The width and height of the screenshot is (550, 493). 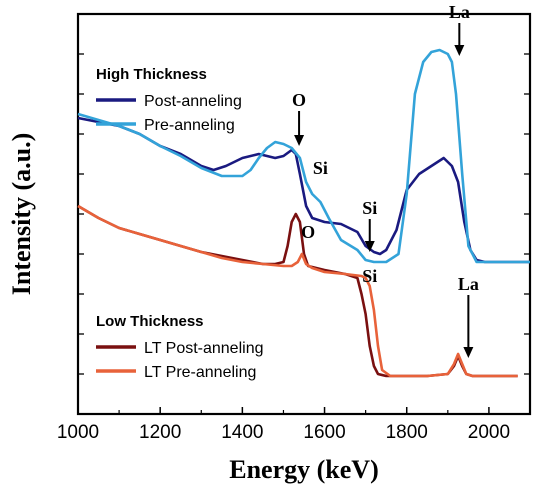 What do you see at coordinates (203, 348) in the screenshot?
I see `legend-label-lt-post-anneling: LT Post-anneling` at bounding box center [203, 348].